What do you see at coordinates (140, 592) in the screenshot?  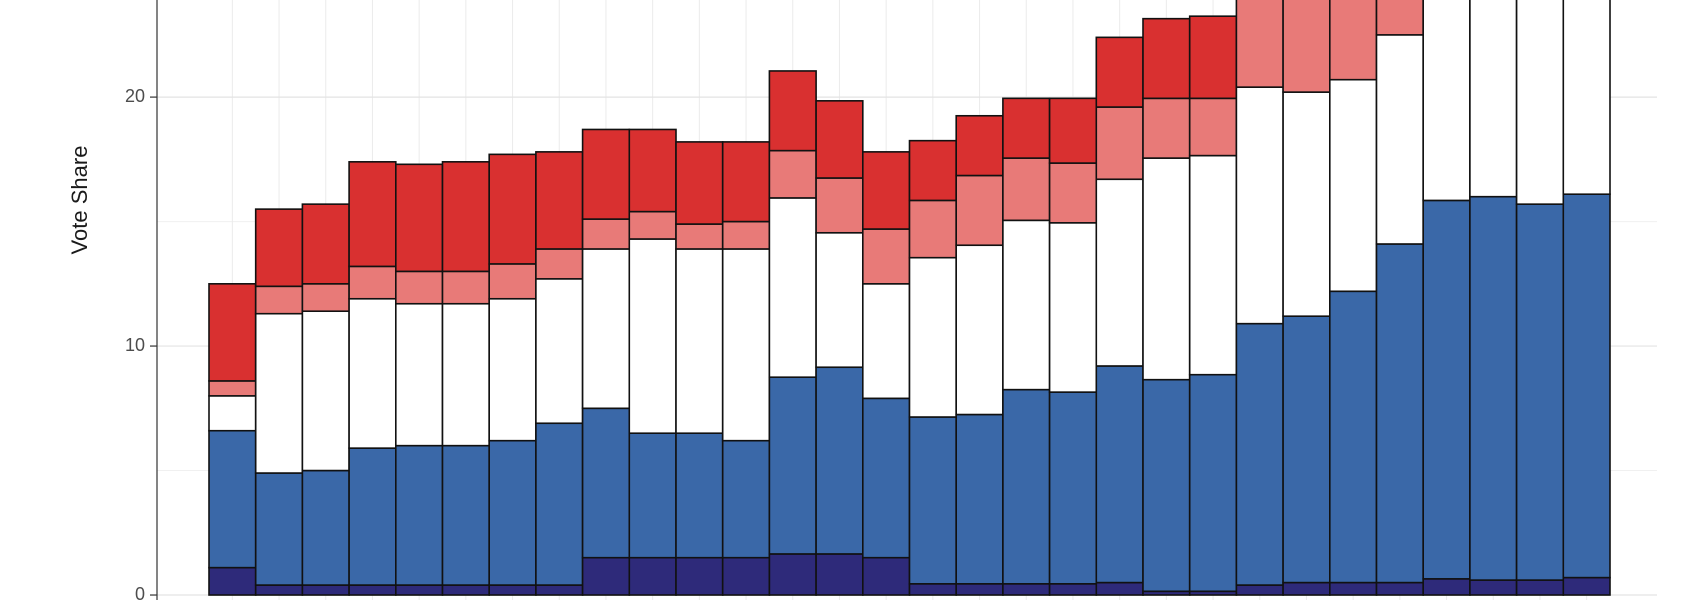 I see `y-tick-label: 0` at bounding box center [140, 592].